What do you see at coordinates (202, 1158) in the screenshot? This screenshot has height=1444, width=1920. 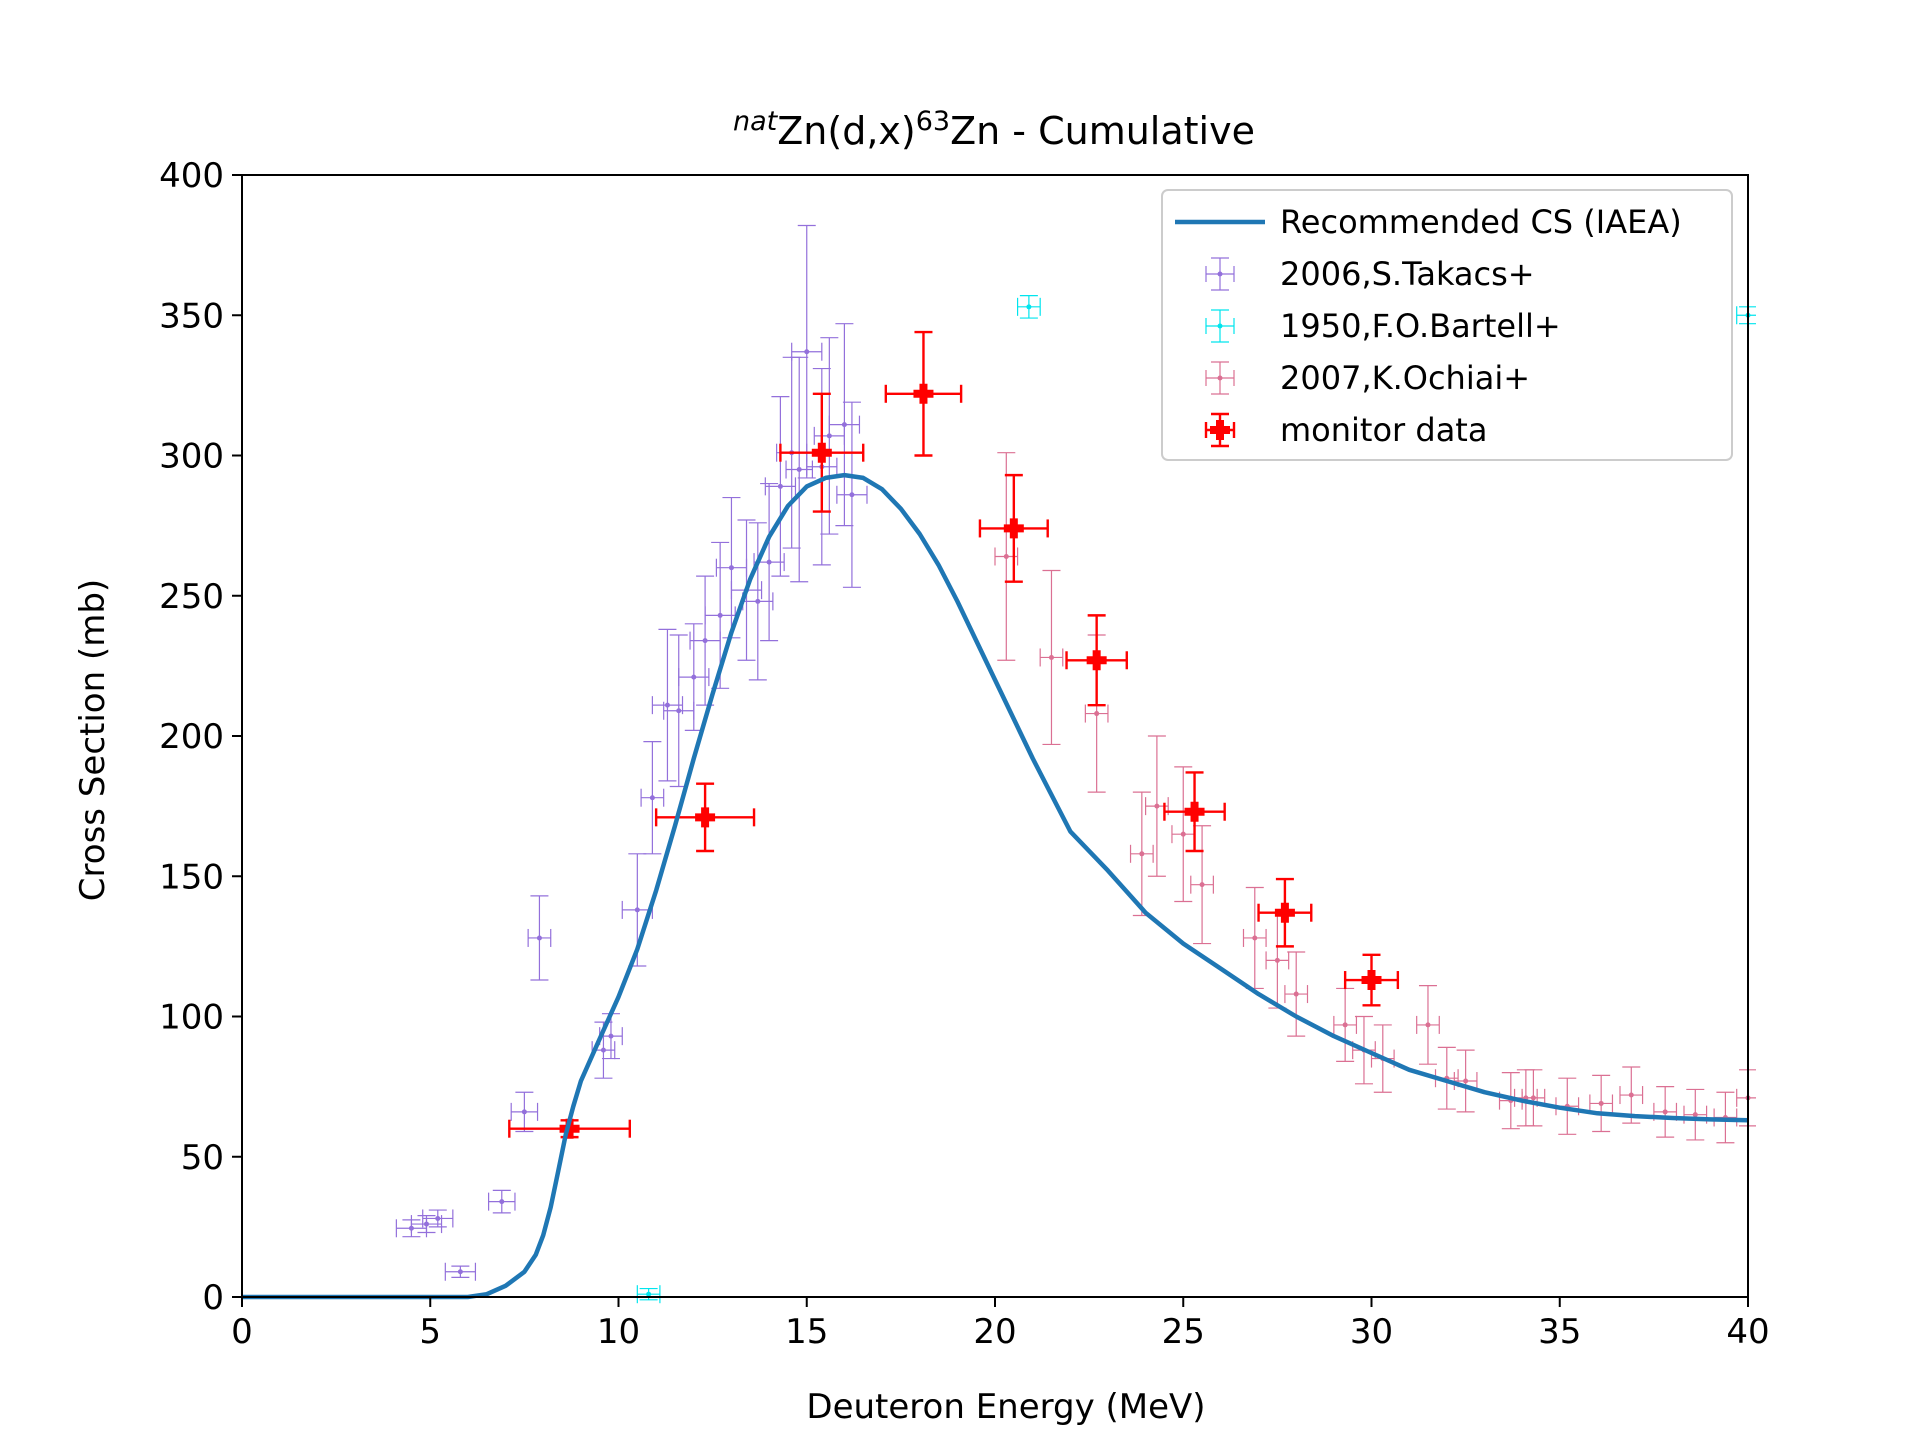 I see `y-tick-label: 50` at bounding box center [202, 1158].